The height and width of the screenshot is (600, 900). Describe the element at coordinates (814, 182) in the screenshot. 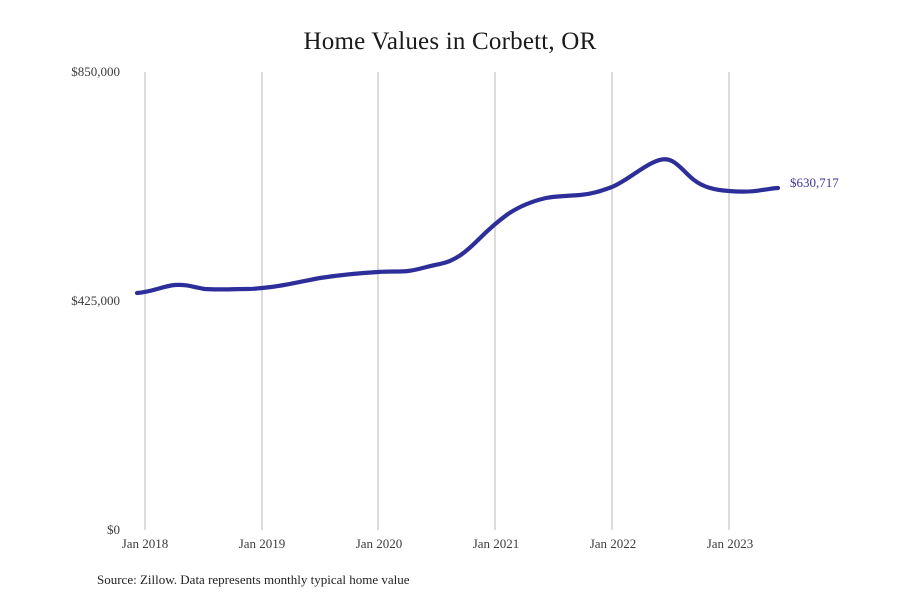

I see `series-end-value-label: $630,717` at that location.